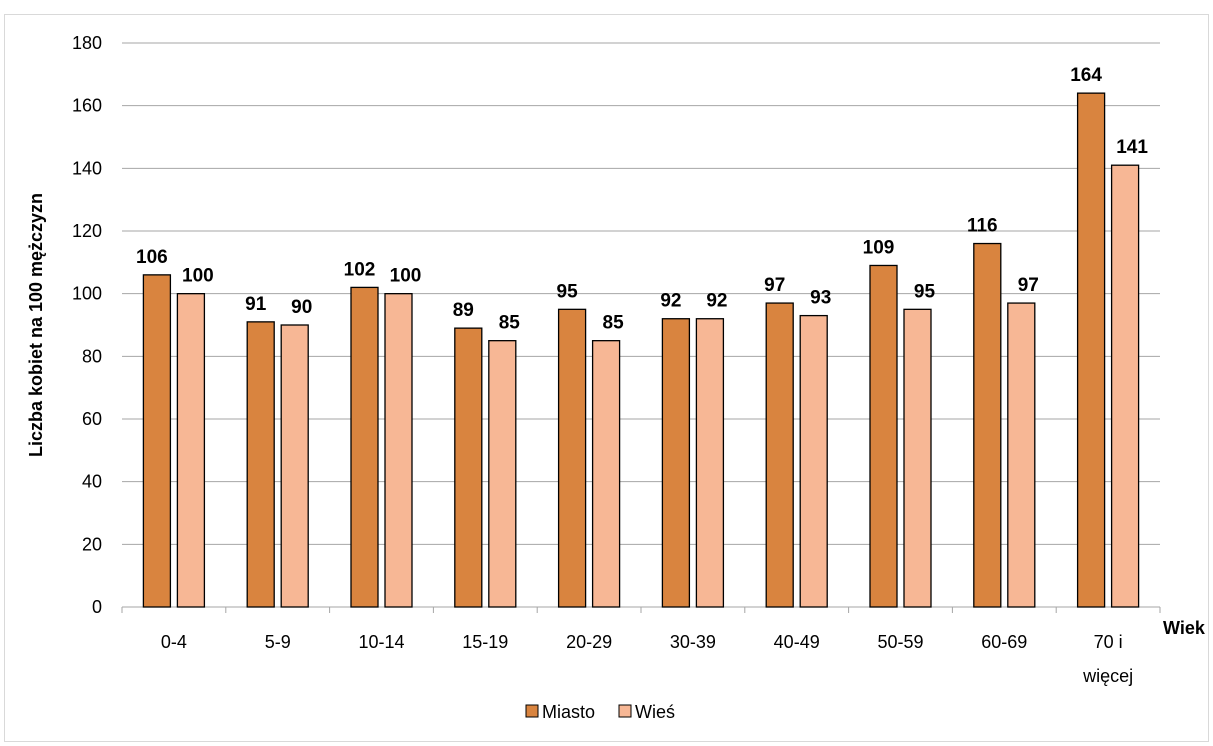 The image size is (1213, 746). What do you see at coordinates (693, 642) in the screenshot?
I see `x-tick-label: 30-39` at bounding box center [693, 642].